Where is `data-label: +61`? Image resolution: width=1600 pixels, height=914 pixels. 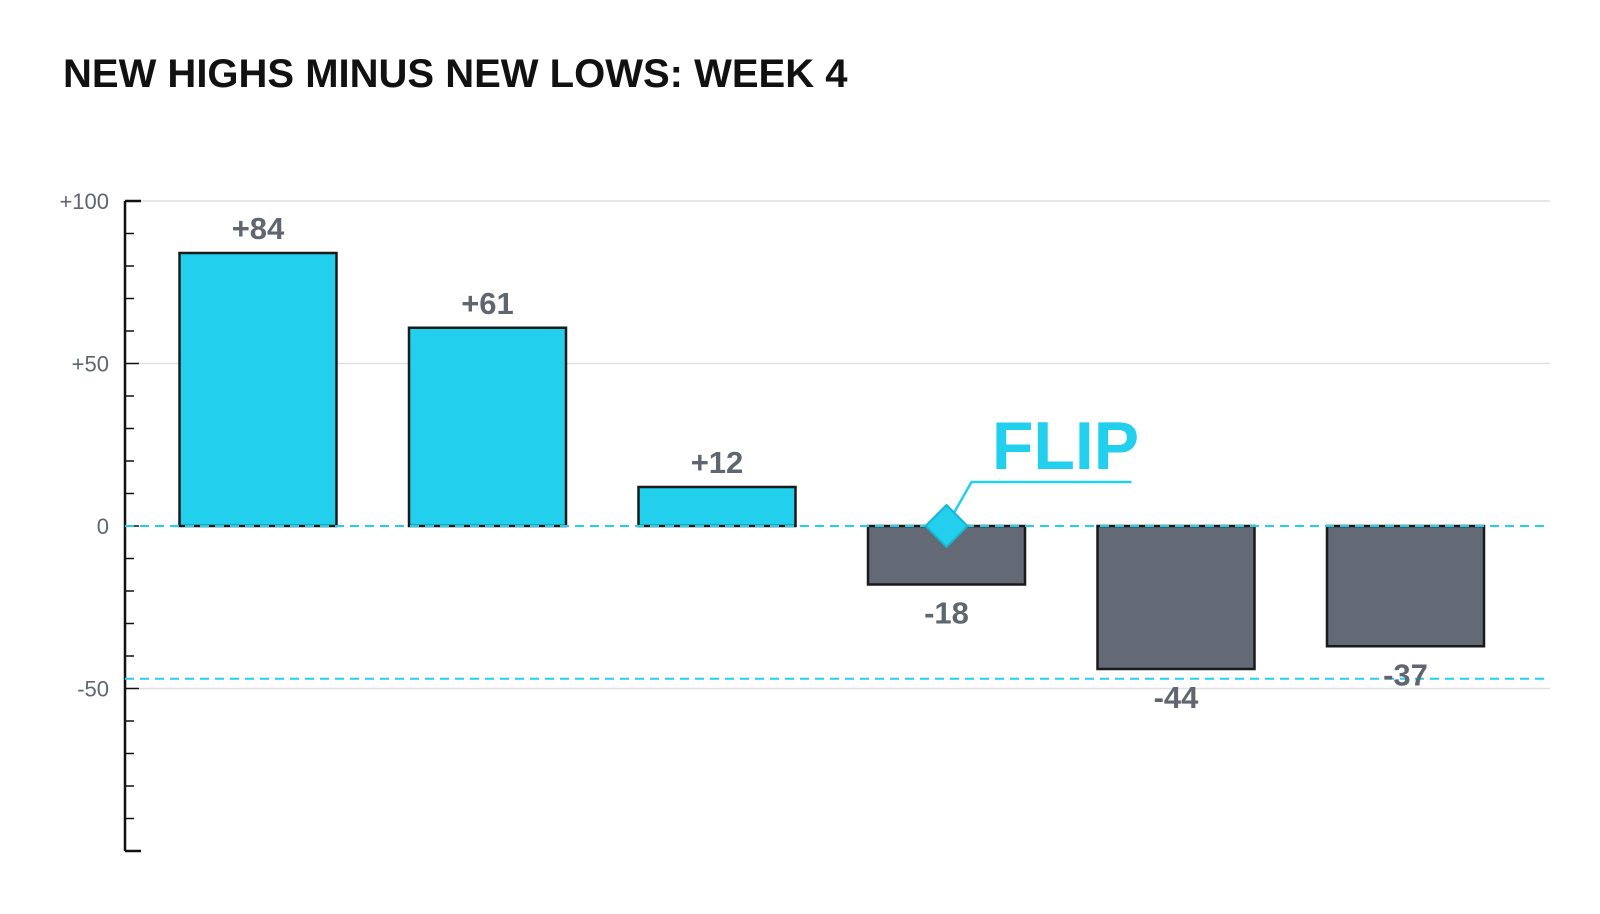
data-label: +61 is located at coordinates (487, 303).